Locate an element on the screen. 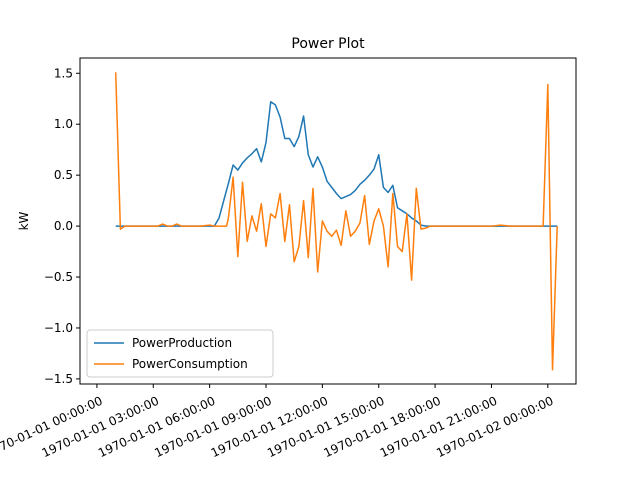 The height and width of the screenshot is (480, 640). y-tick-label: 1.0 is located at coordinates (63, 124).